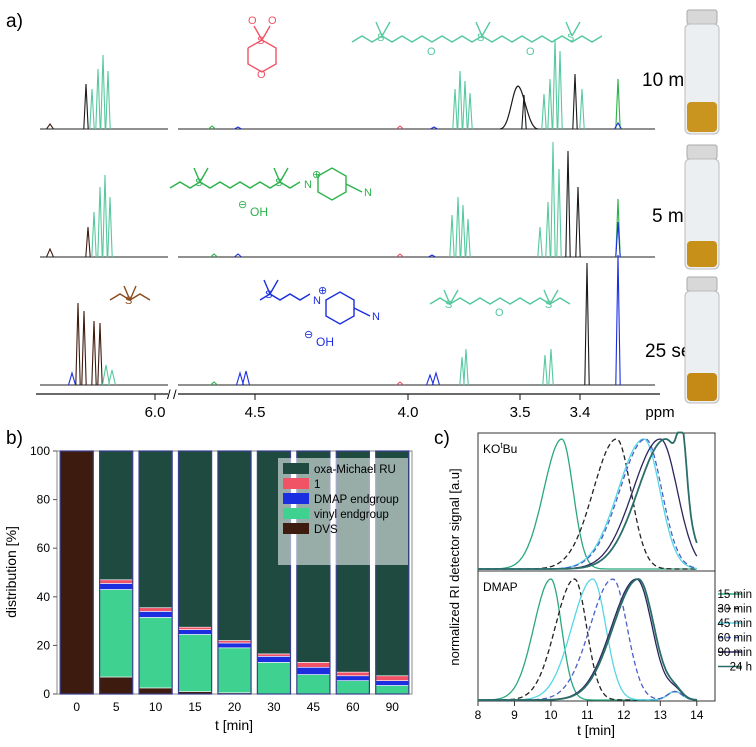 Image resolution: width=756 pixels, height=747 pixels. What do you see at coordinates (355, 470) in the screenshot?
I see `legend-label: oxa-Michael RU` at bounding box center [355, 470].